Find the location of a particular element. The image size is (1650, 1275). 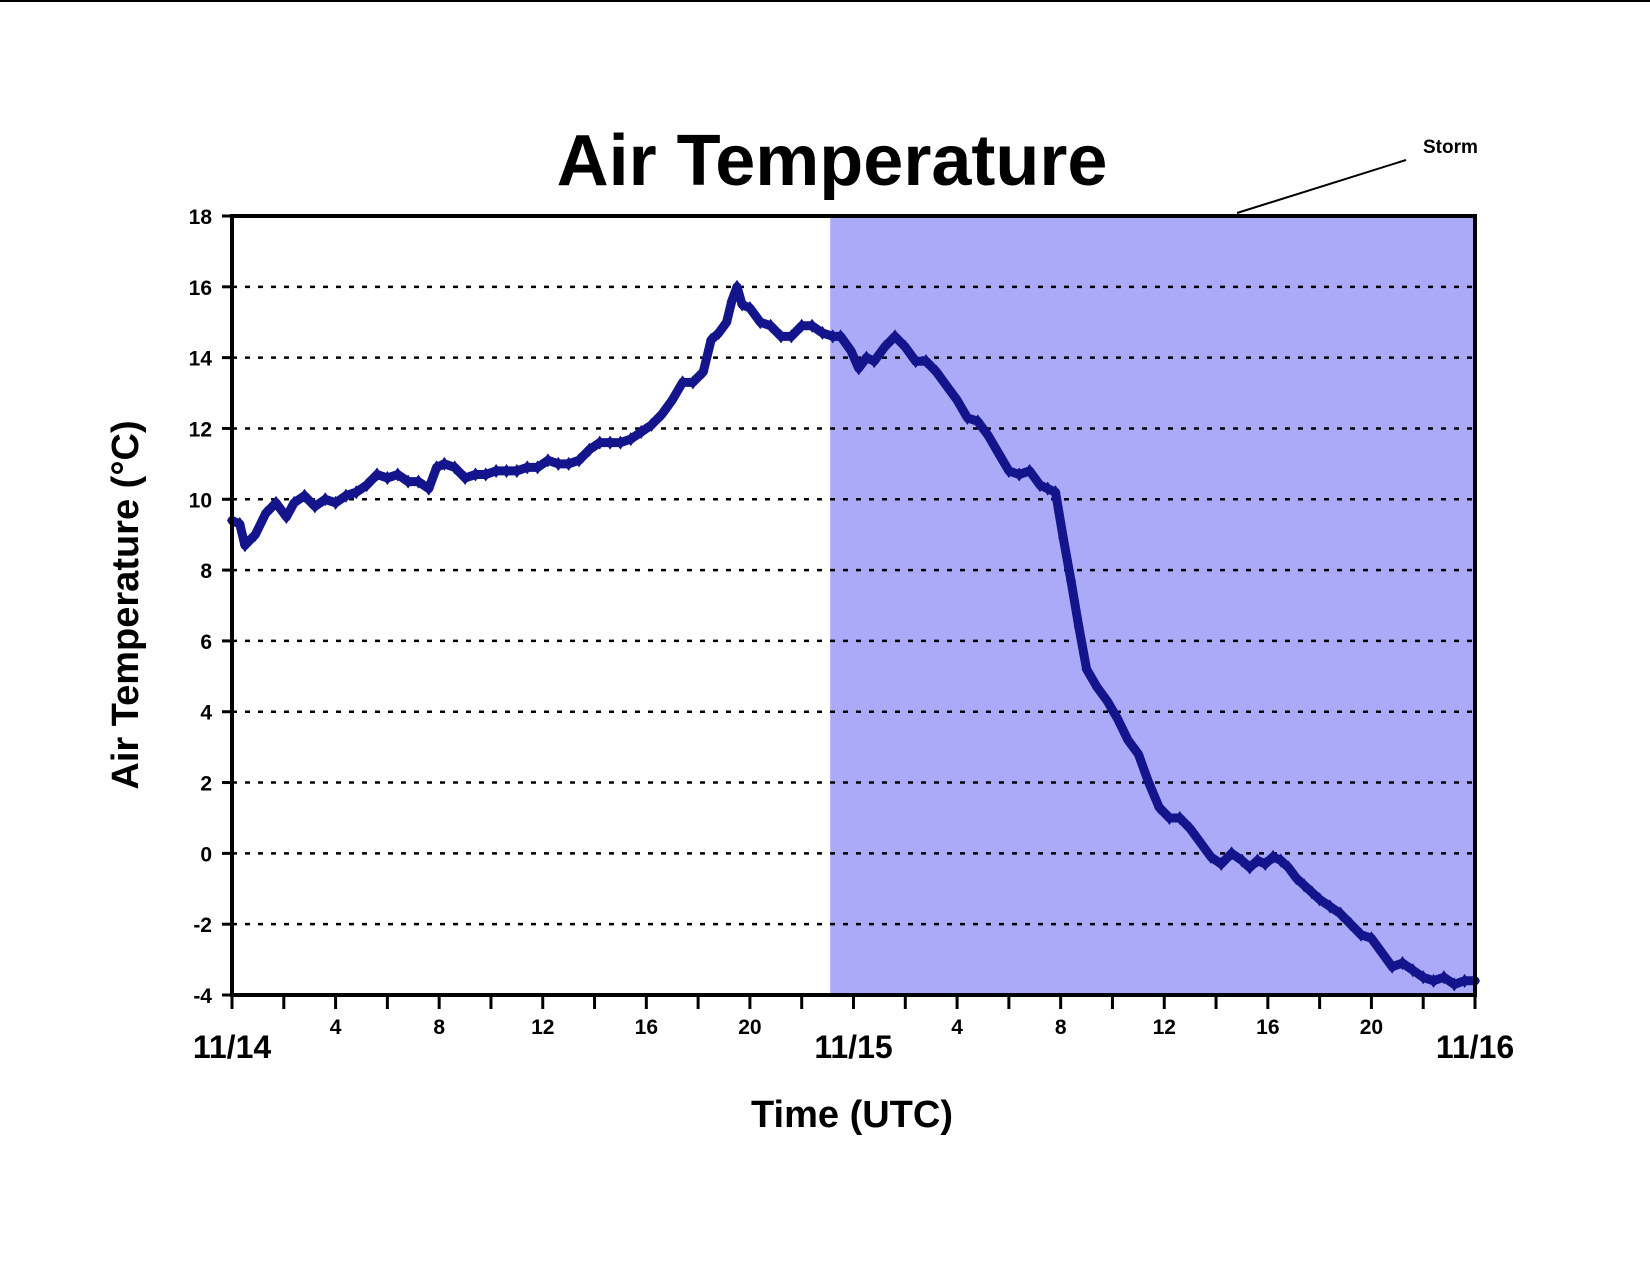

y-tick-label: 2 is located at coordinates (206, 784).